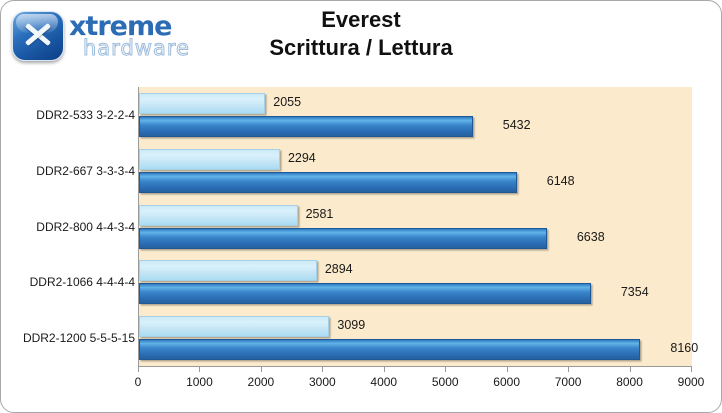 The image size is (722, 413). I want to click on x-tick-label-2: 2000, so click(261, 382).